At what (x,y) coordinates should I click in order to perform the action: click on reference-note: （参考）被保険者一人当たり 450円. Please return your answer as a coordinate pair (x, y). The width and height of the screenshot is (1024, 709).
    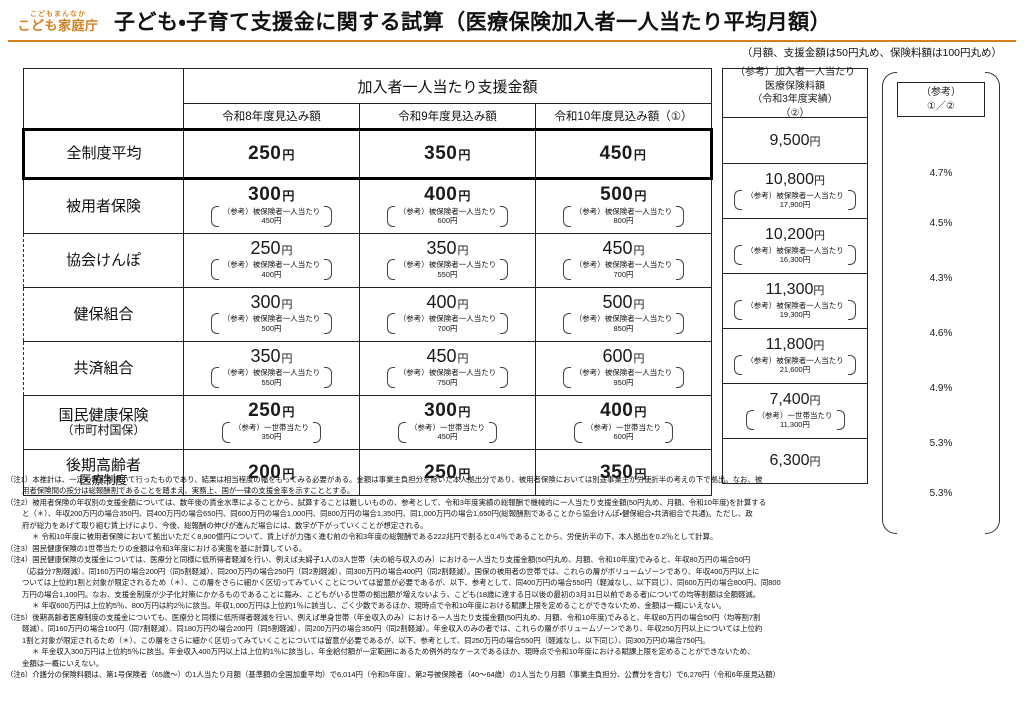
    Looking at the image, I should click on (272, 216).